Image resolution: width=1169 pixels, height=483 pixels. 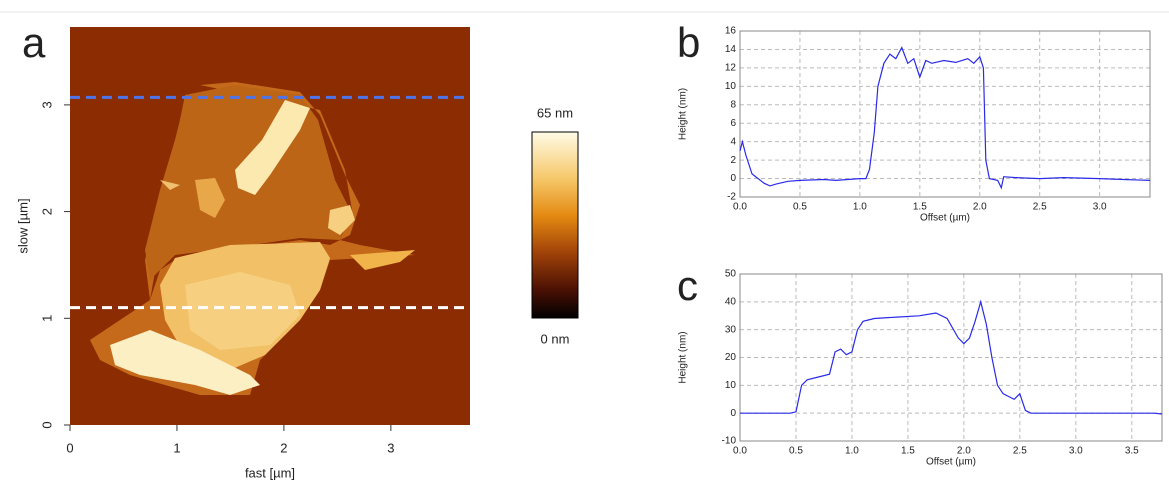 I want to click on y-tick-label: 3, so click(x=46, y=104).